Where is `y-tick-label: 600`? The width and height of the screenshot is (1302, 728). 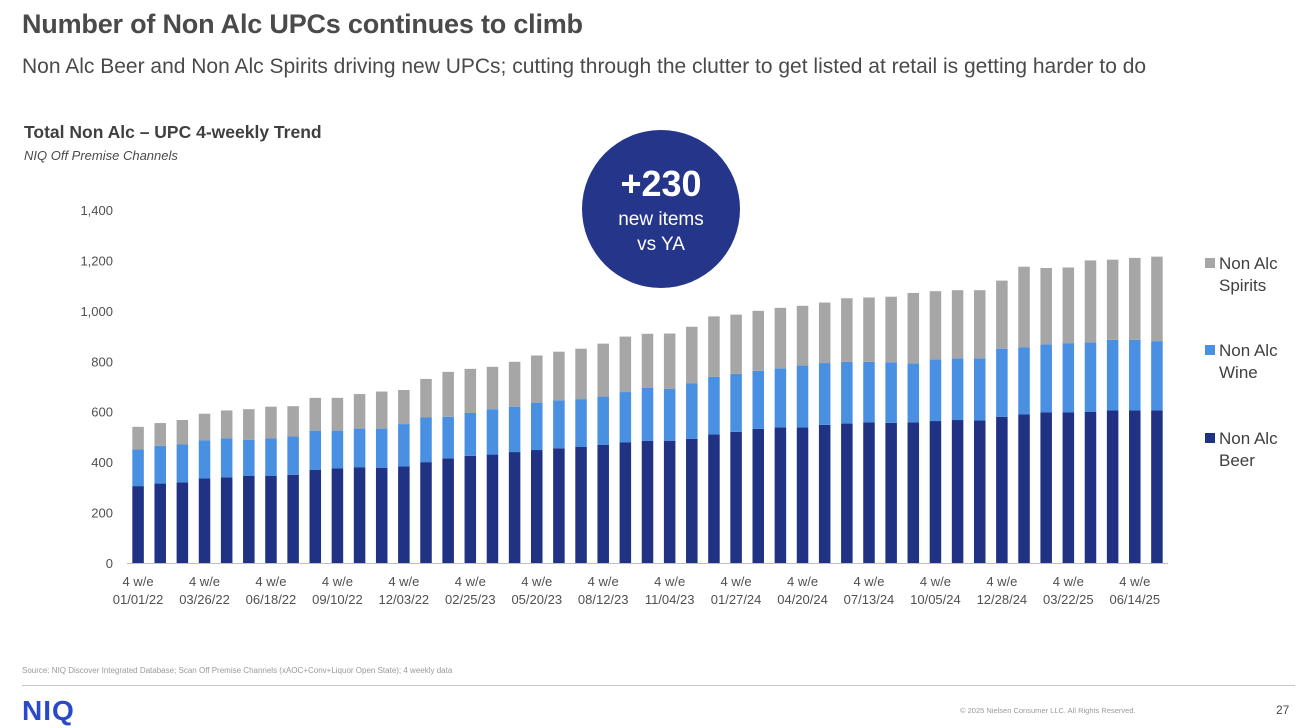
y-tick-label: 600 is located at coordinates (102, 412).